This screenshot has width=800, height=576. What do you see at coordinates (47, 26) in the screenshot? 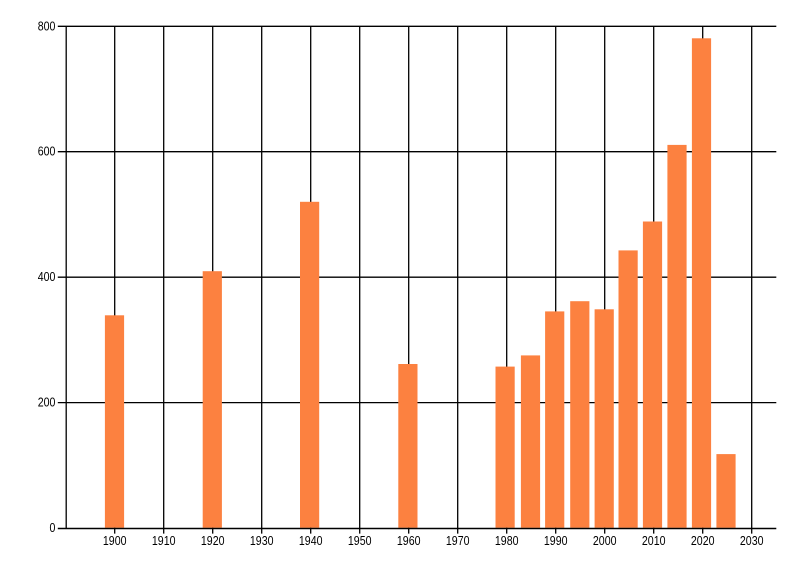
I see `svg-text: 800` at bounding box center [47, 26].